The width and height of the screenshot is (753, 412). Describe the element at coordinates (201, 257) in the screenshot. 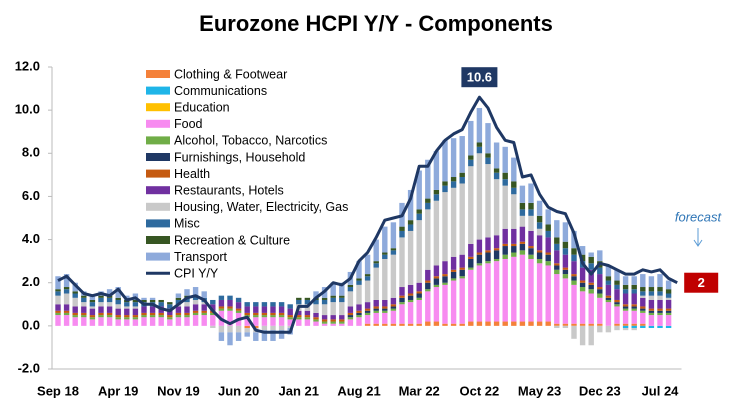

I see `legend-label: Transport` at that location.